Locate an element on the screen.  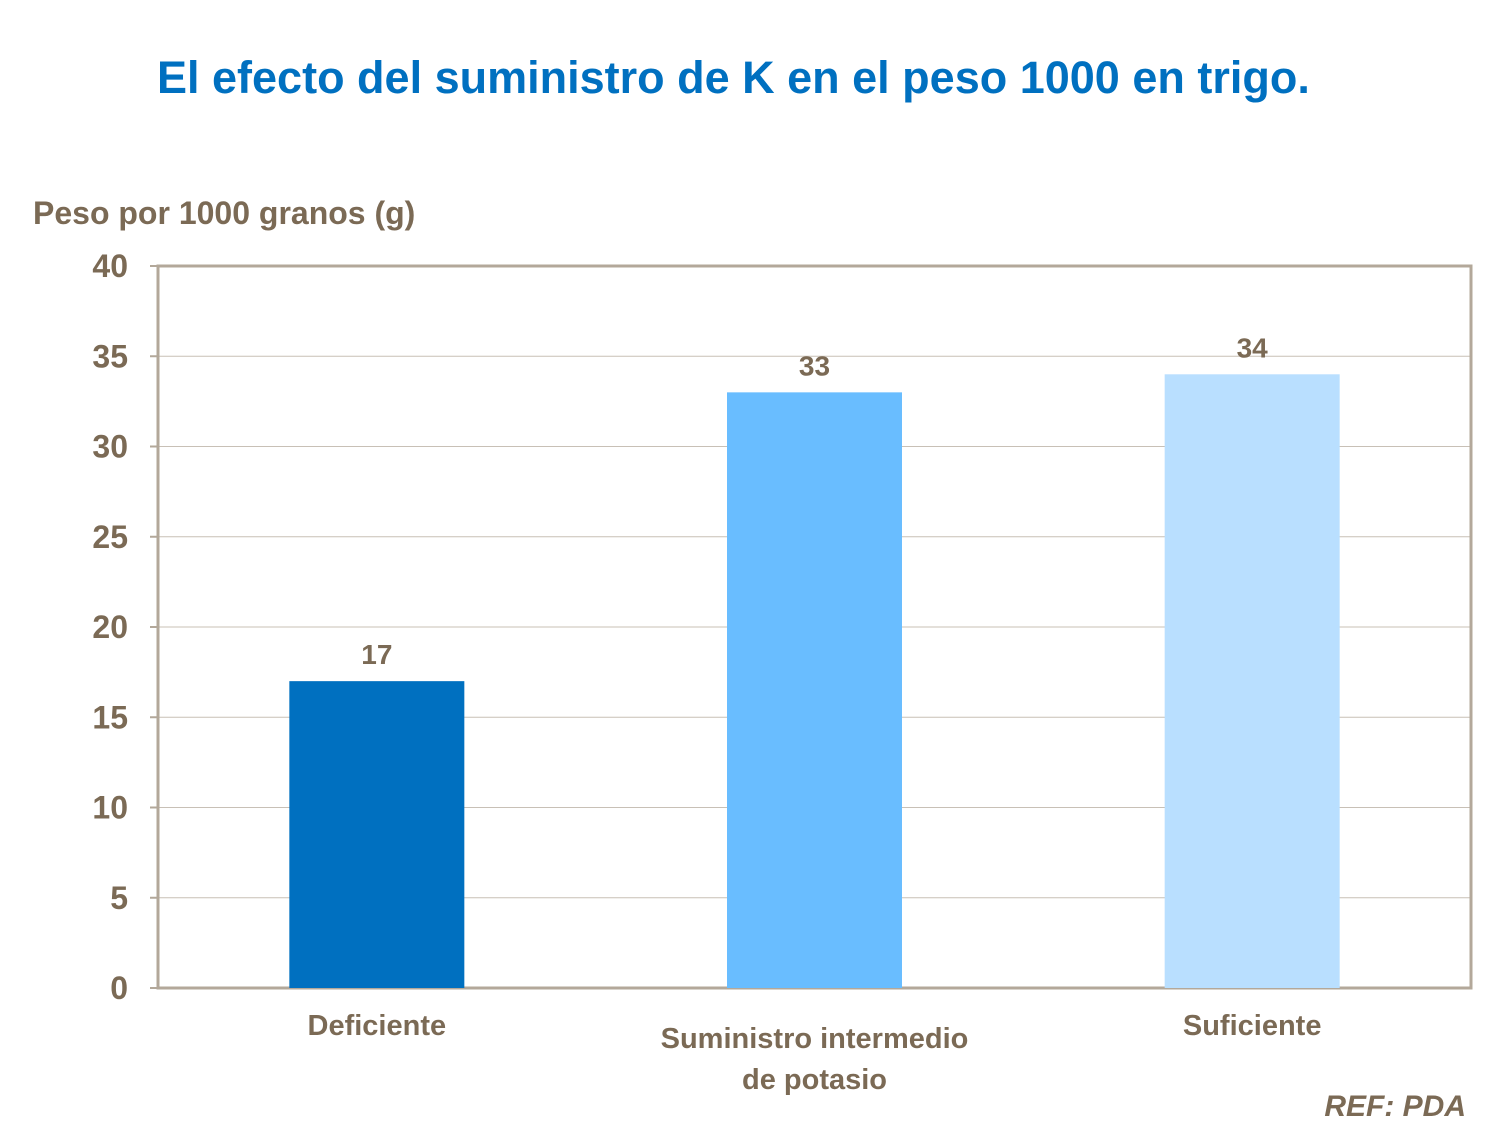
y-tick-label: 25 is located at coordinates (110, 537).